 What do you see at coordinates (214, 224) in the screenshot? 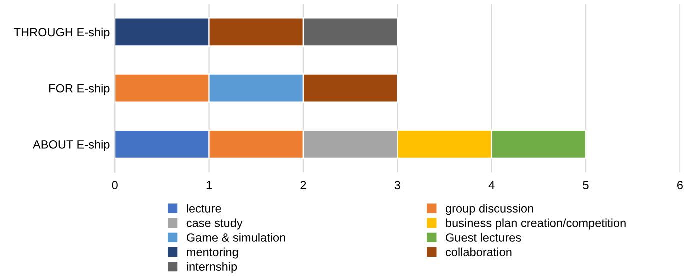
I see `legend-label: case study` at bounding box center [214, 224].